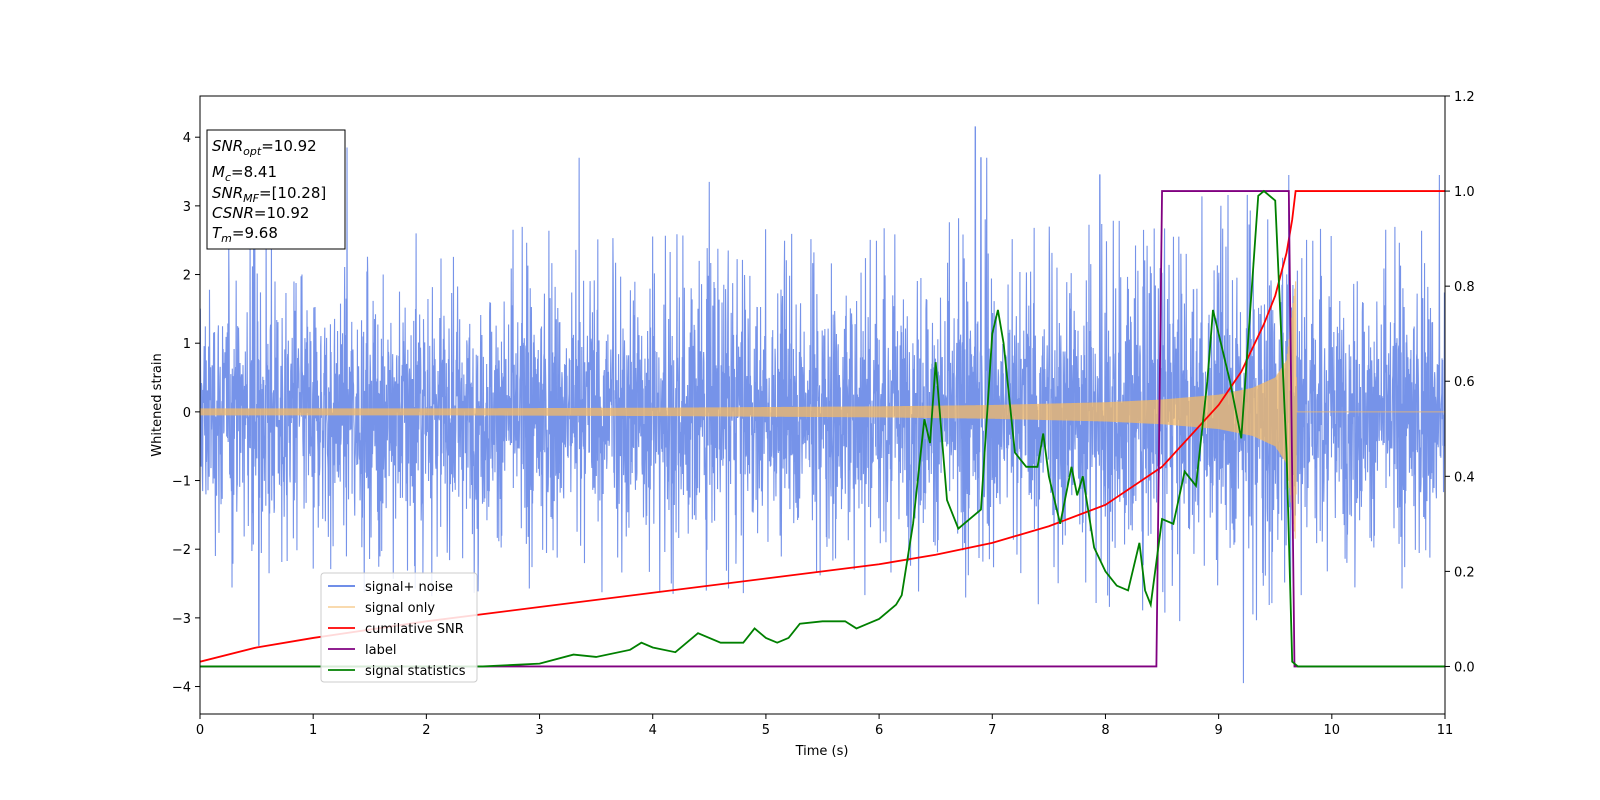 Image resolution: width=1600 pixels, height=800 pixels. Describe the element at coordinates (260, 213) in the screenshot. I see `info-line: CSNR=10.92` at that location.